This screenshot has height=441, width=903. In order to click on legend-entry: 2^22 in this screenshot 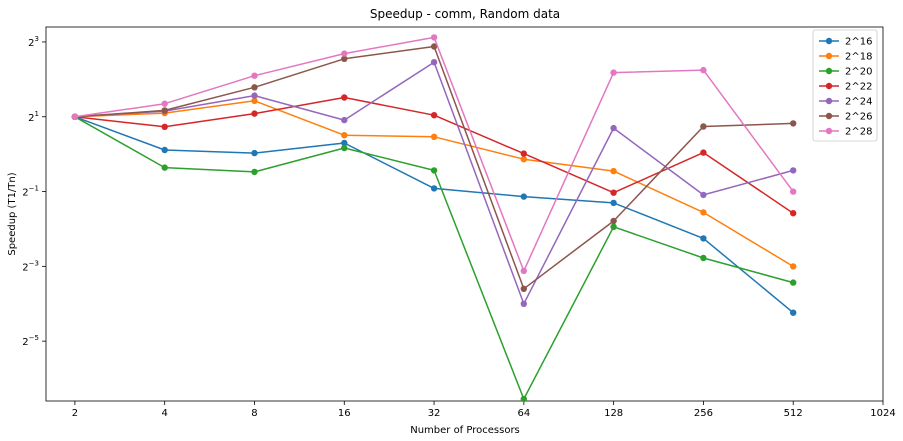, I will do `click(845, 87)`.